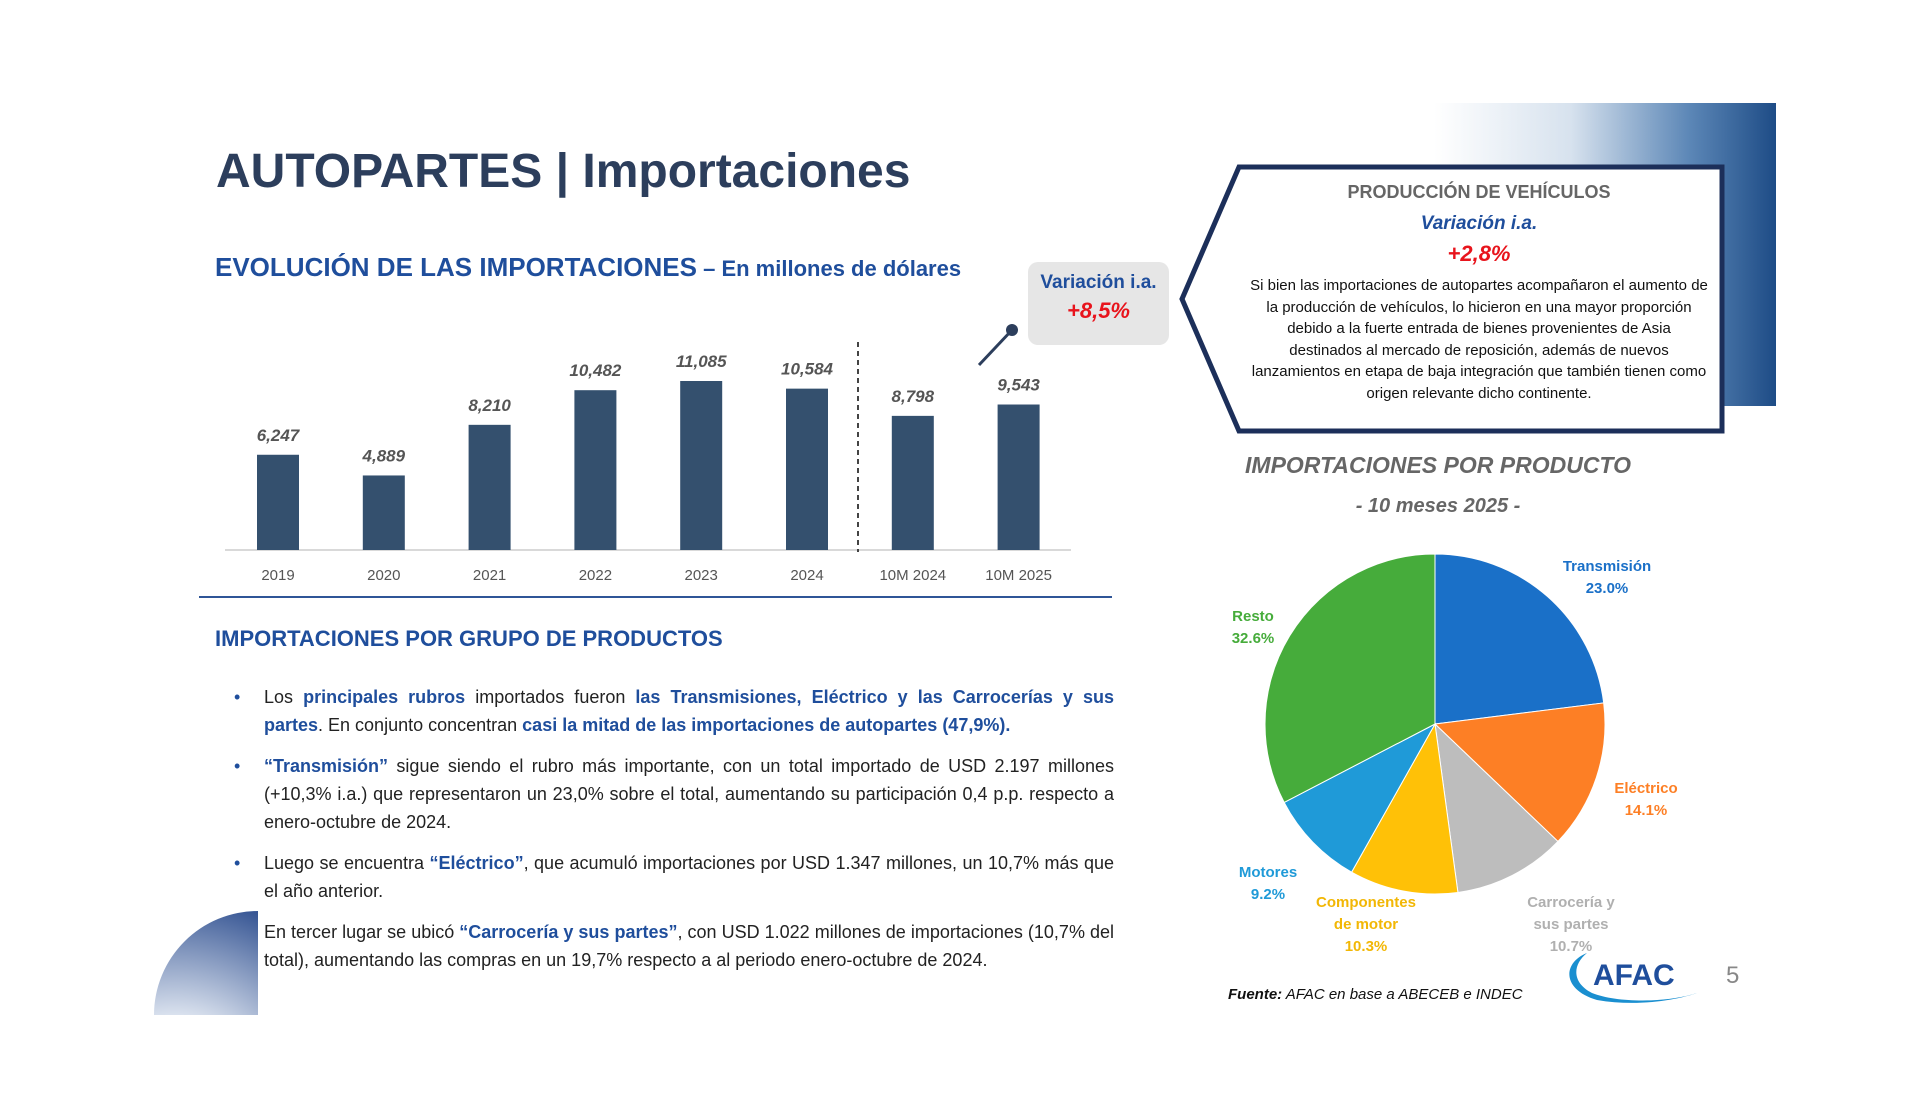 Image resolution: width=1920 pixels, height=1119 pixels. What do you see at coordinates (550, 697) in the screenshot?
I see `body-text: importados fueron` at bounding box center [550, 697].